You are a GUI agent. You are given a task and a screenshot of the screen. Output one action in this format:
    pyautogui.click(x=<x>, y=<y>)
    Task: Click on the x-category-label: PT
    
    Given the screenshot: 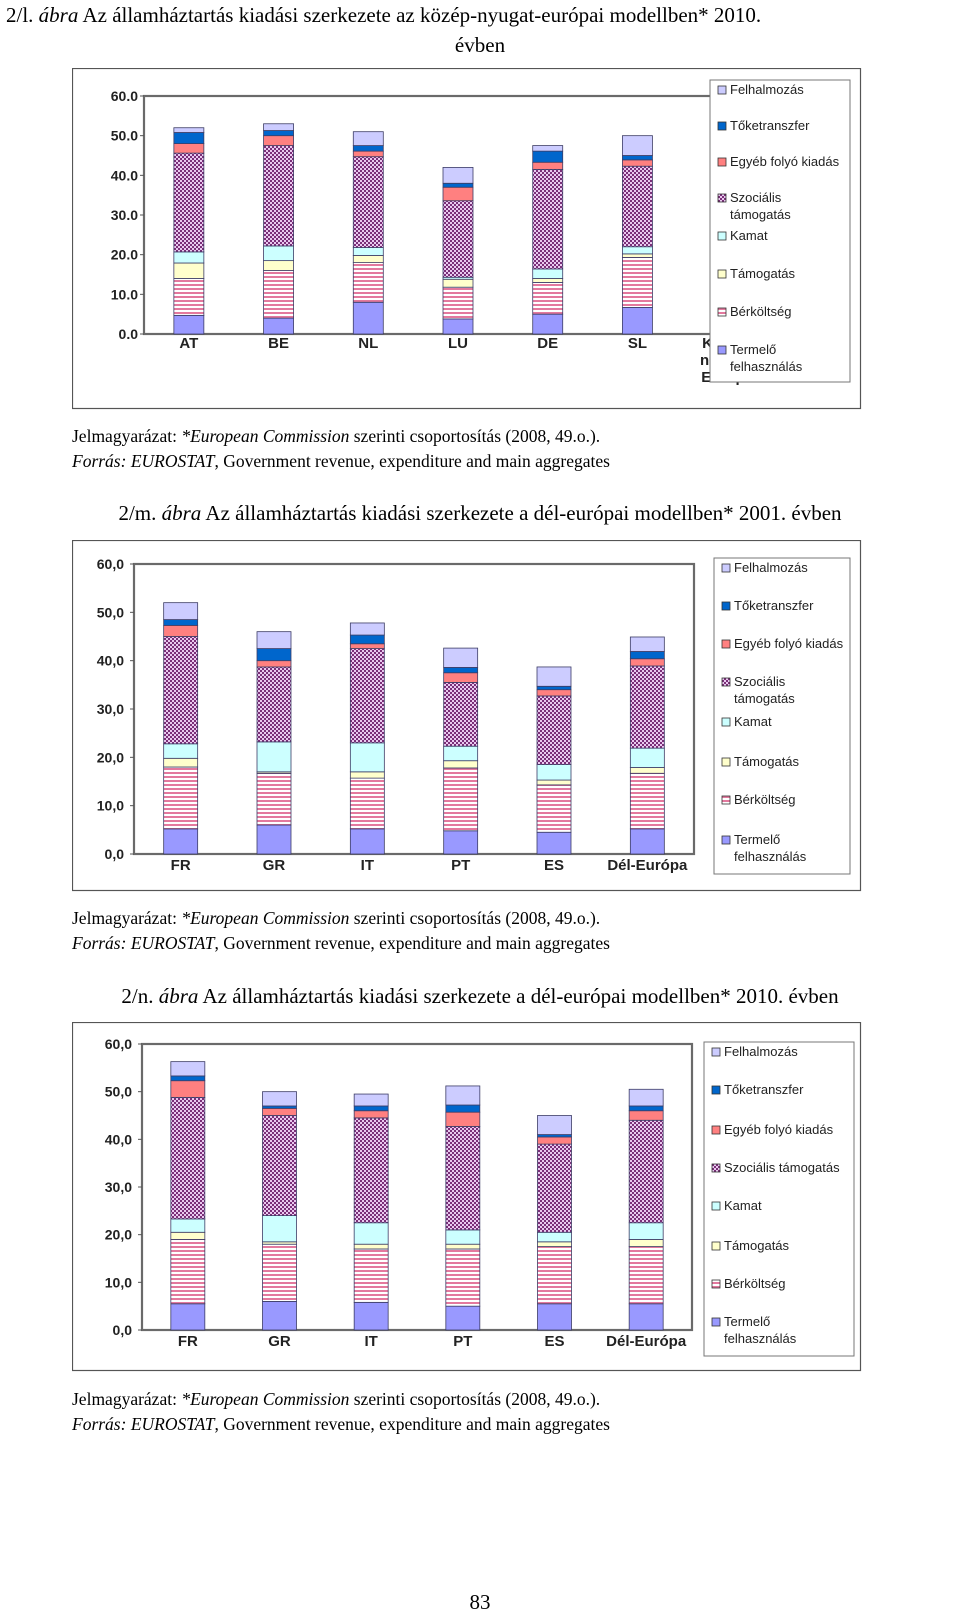 What is the action you would take?
    pyautogui.click(x=460, y=865)
    